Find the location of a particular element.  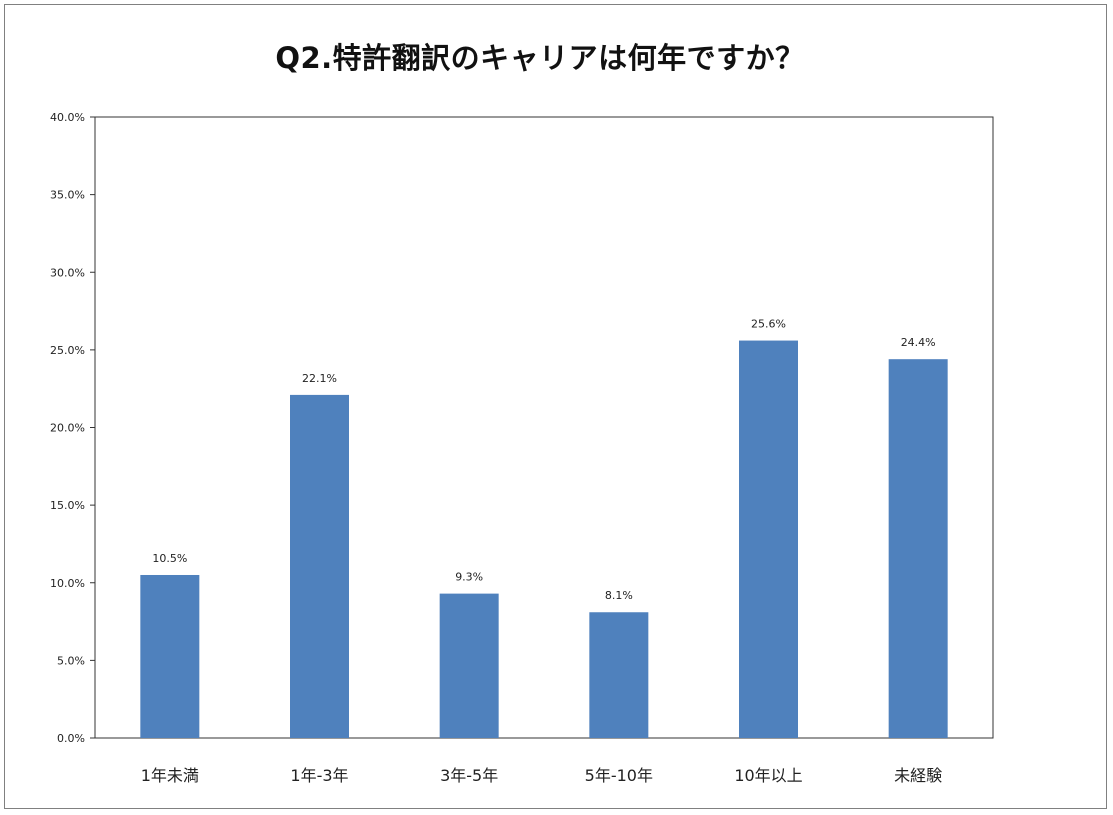

data-label: 25.6% is located at coordinates (768, 324).